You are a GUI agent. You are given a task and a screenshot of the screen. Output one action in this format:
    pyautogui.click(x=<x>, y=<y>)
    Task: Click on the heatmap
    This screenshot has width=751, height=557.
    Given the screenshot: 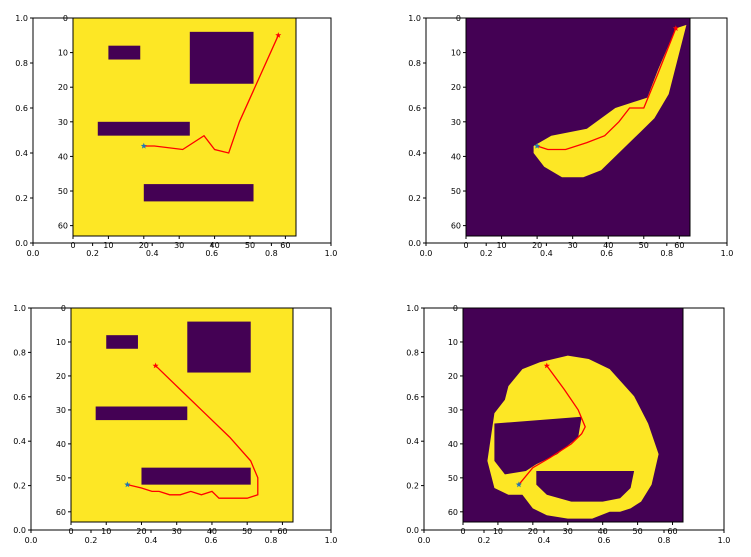 What is the action you would take?
    pyautogui.click(x=573, y=415)
    